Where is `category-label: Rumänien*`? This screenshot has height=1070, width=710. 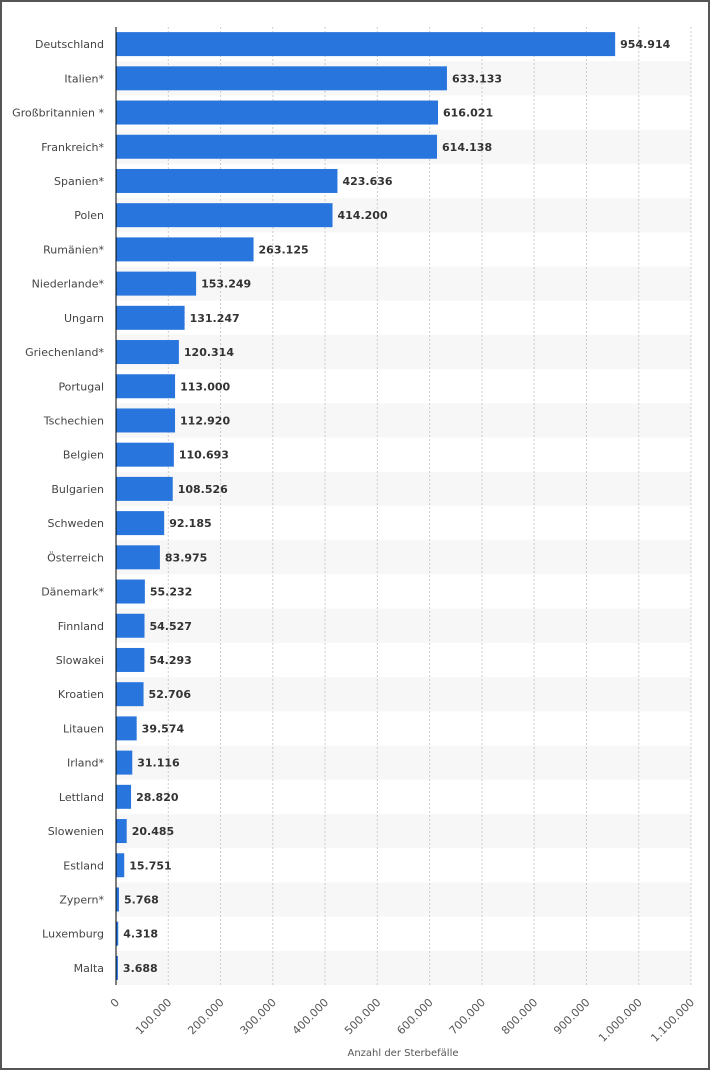 category-label: Rumänien* is located at coordinates (73, 249).